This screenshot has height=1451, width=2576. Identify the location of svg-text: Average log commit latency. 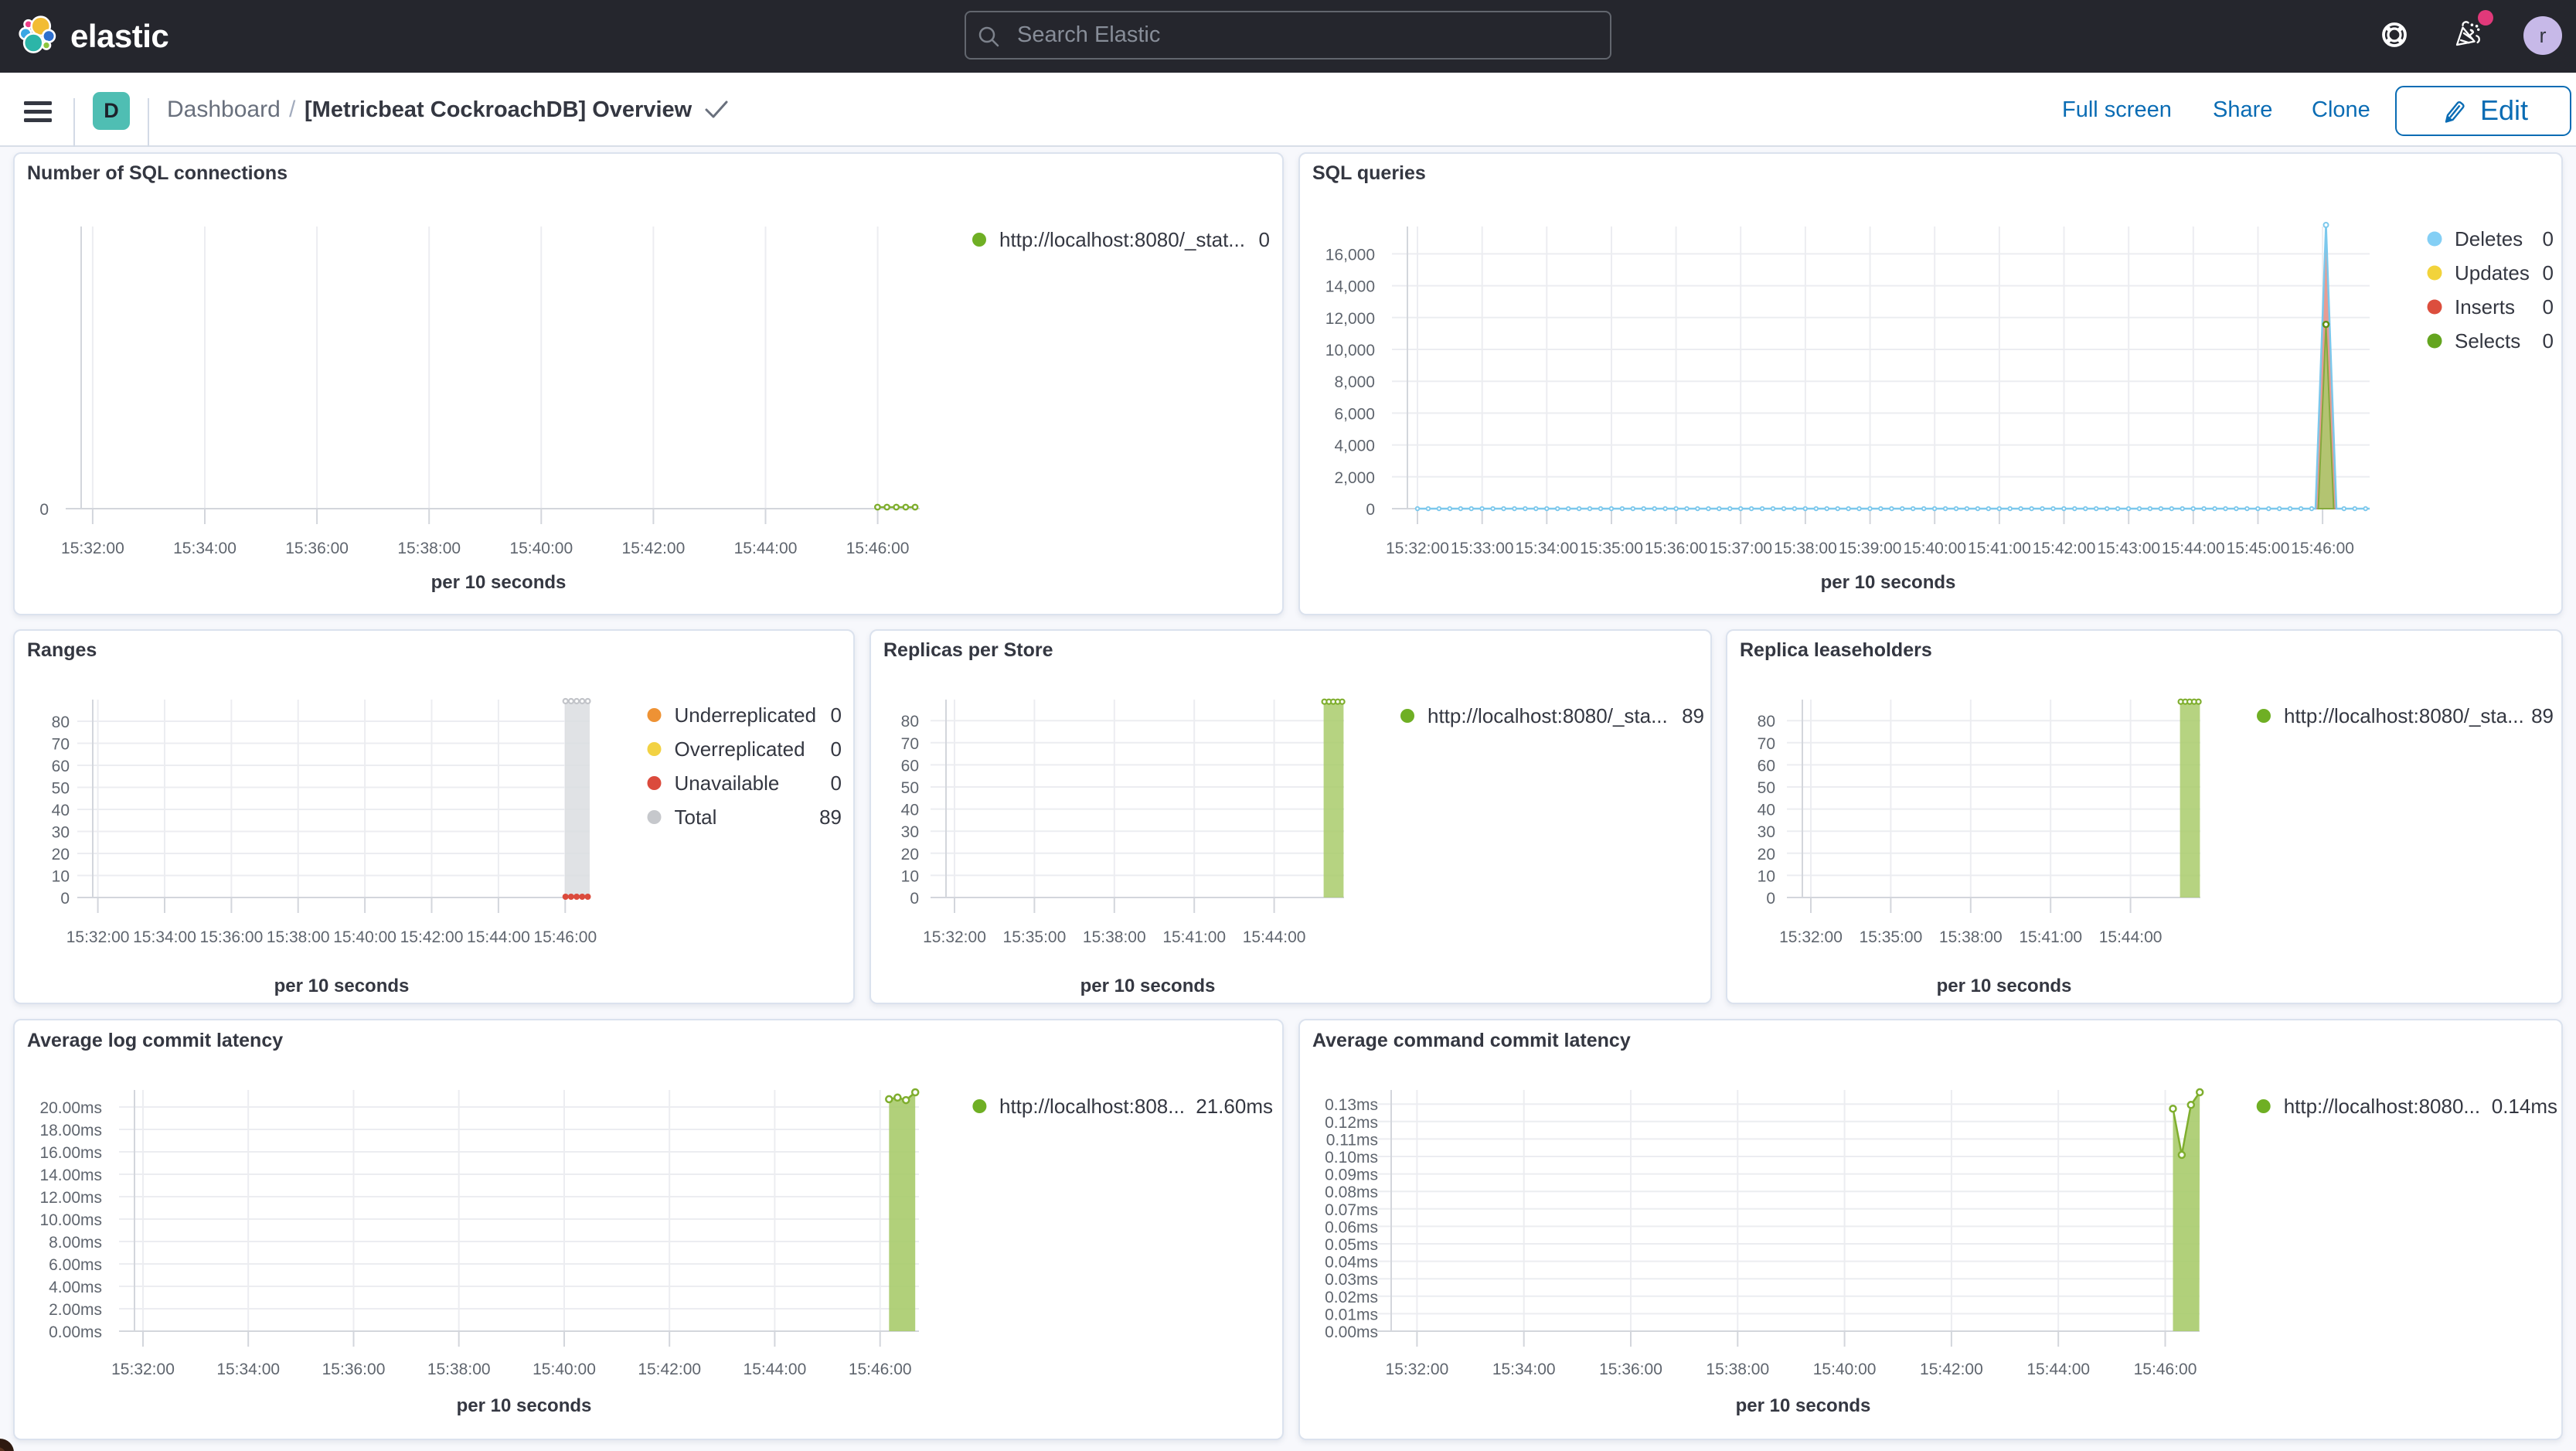
(155, 1040).